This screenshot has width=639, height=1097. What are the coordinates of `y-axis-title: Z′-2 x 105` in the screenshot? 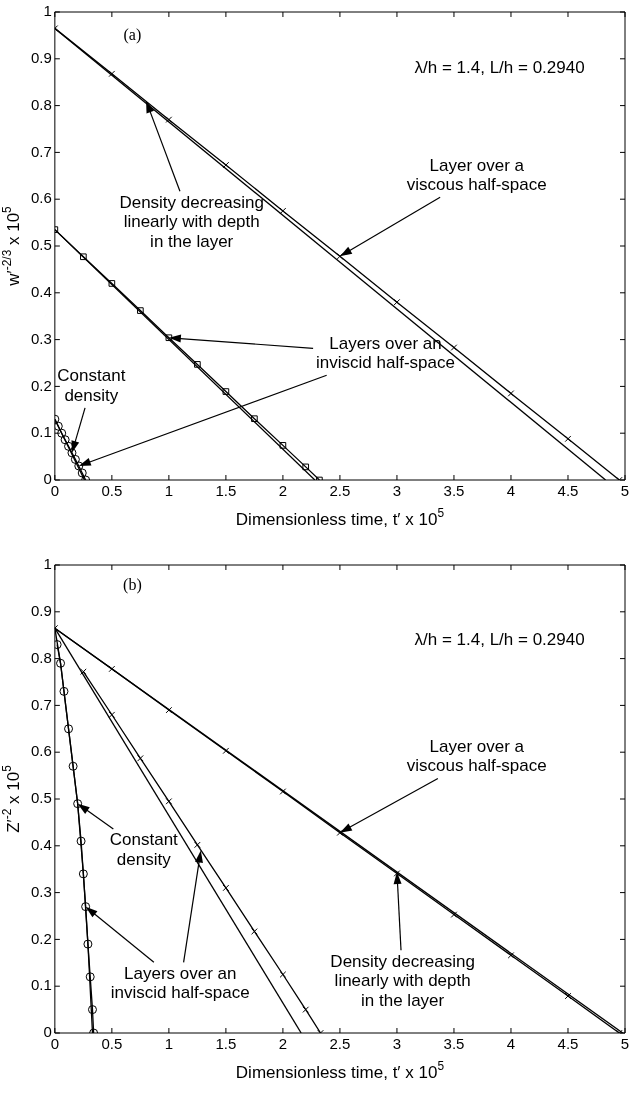 It's located at (11, 798).